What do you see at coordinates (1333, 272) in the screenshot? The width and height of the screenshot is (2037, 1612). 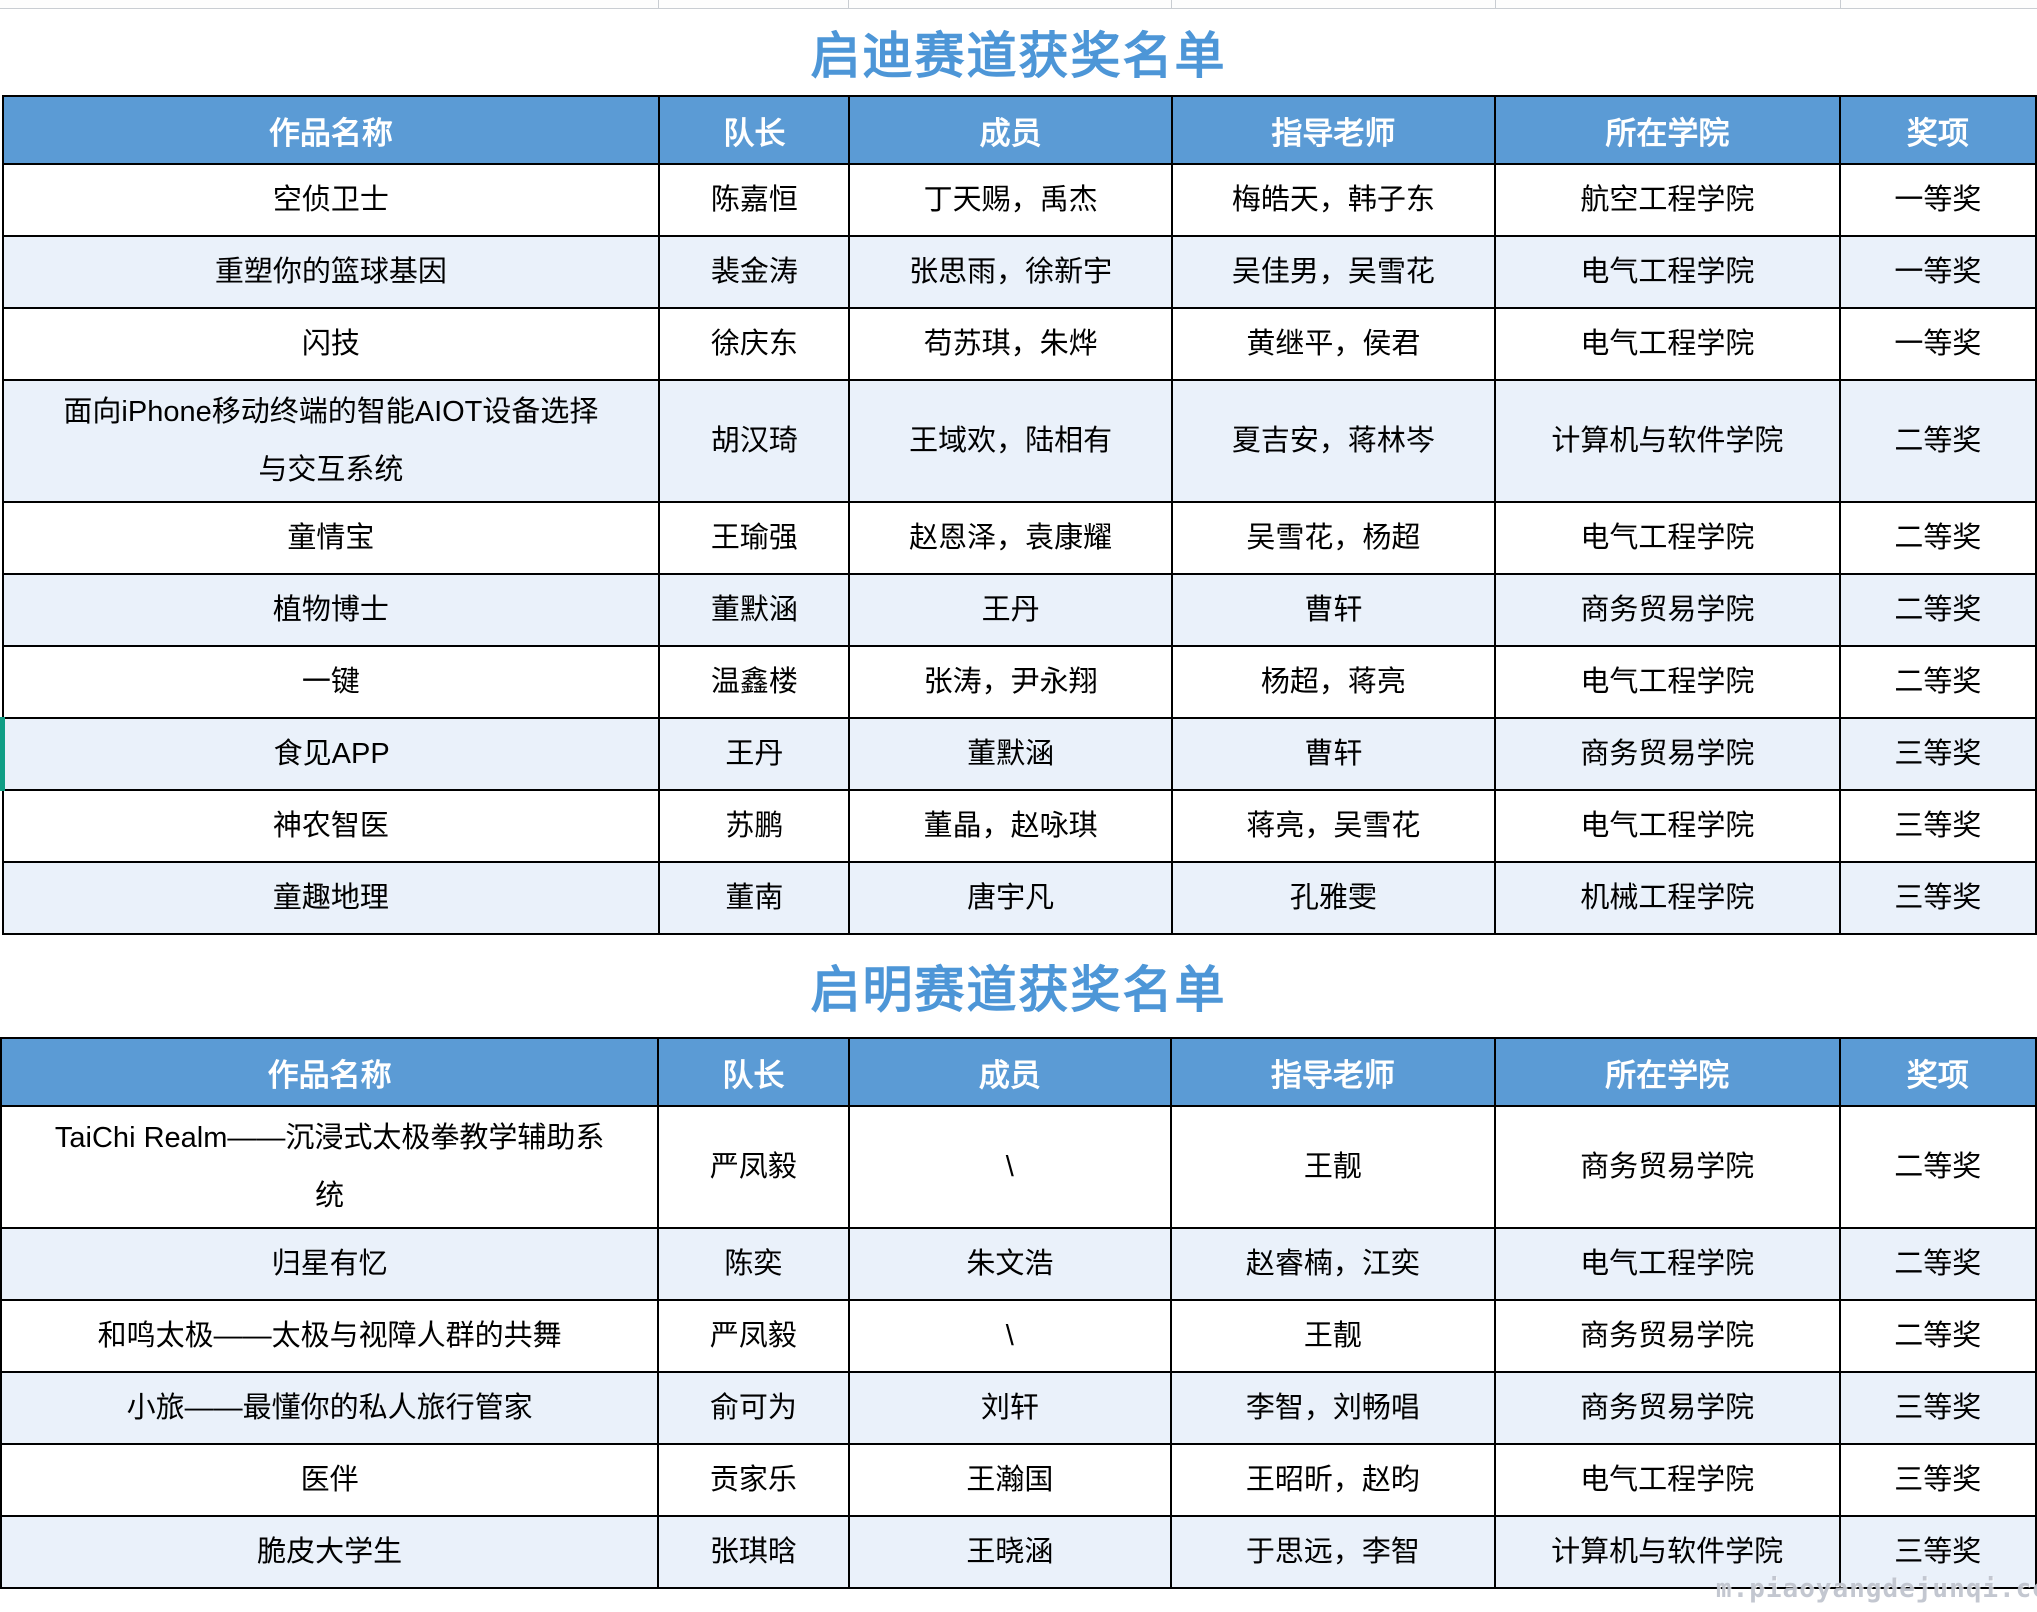 I see `advisors-cell: 吴佳男，吴雪花` at bounding box center [1333, 272].